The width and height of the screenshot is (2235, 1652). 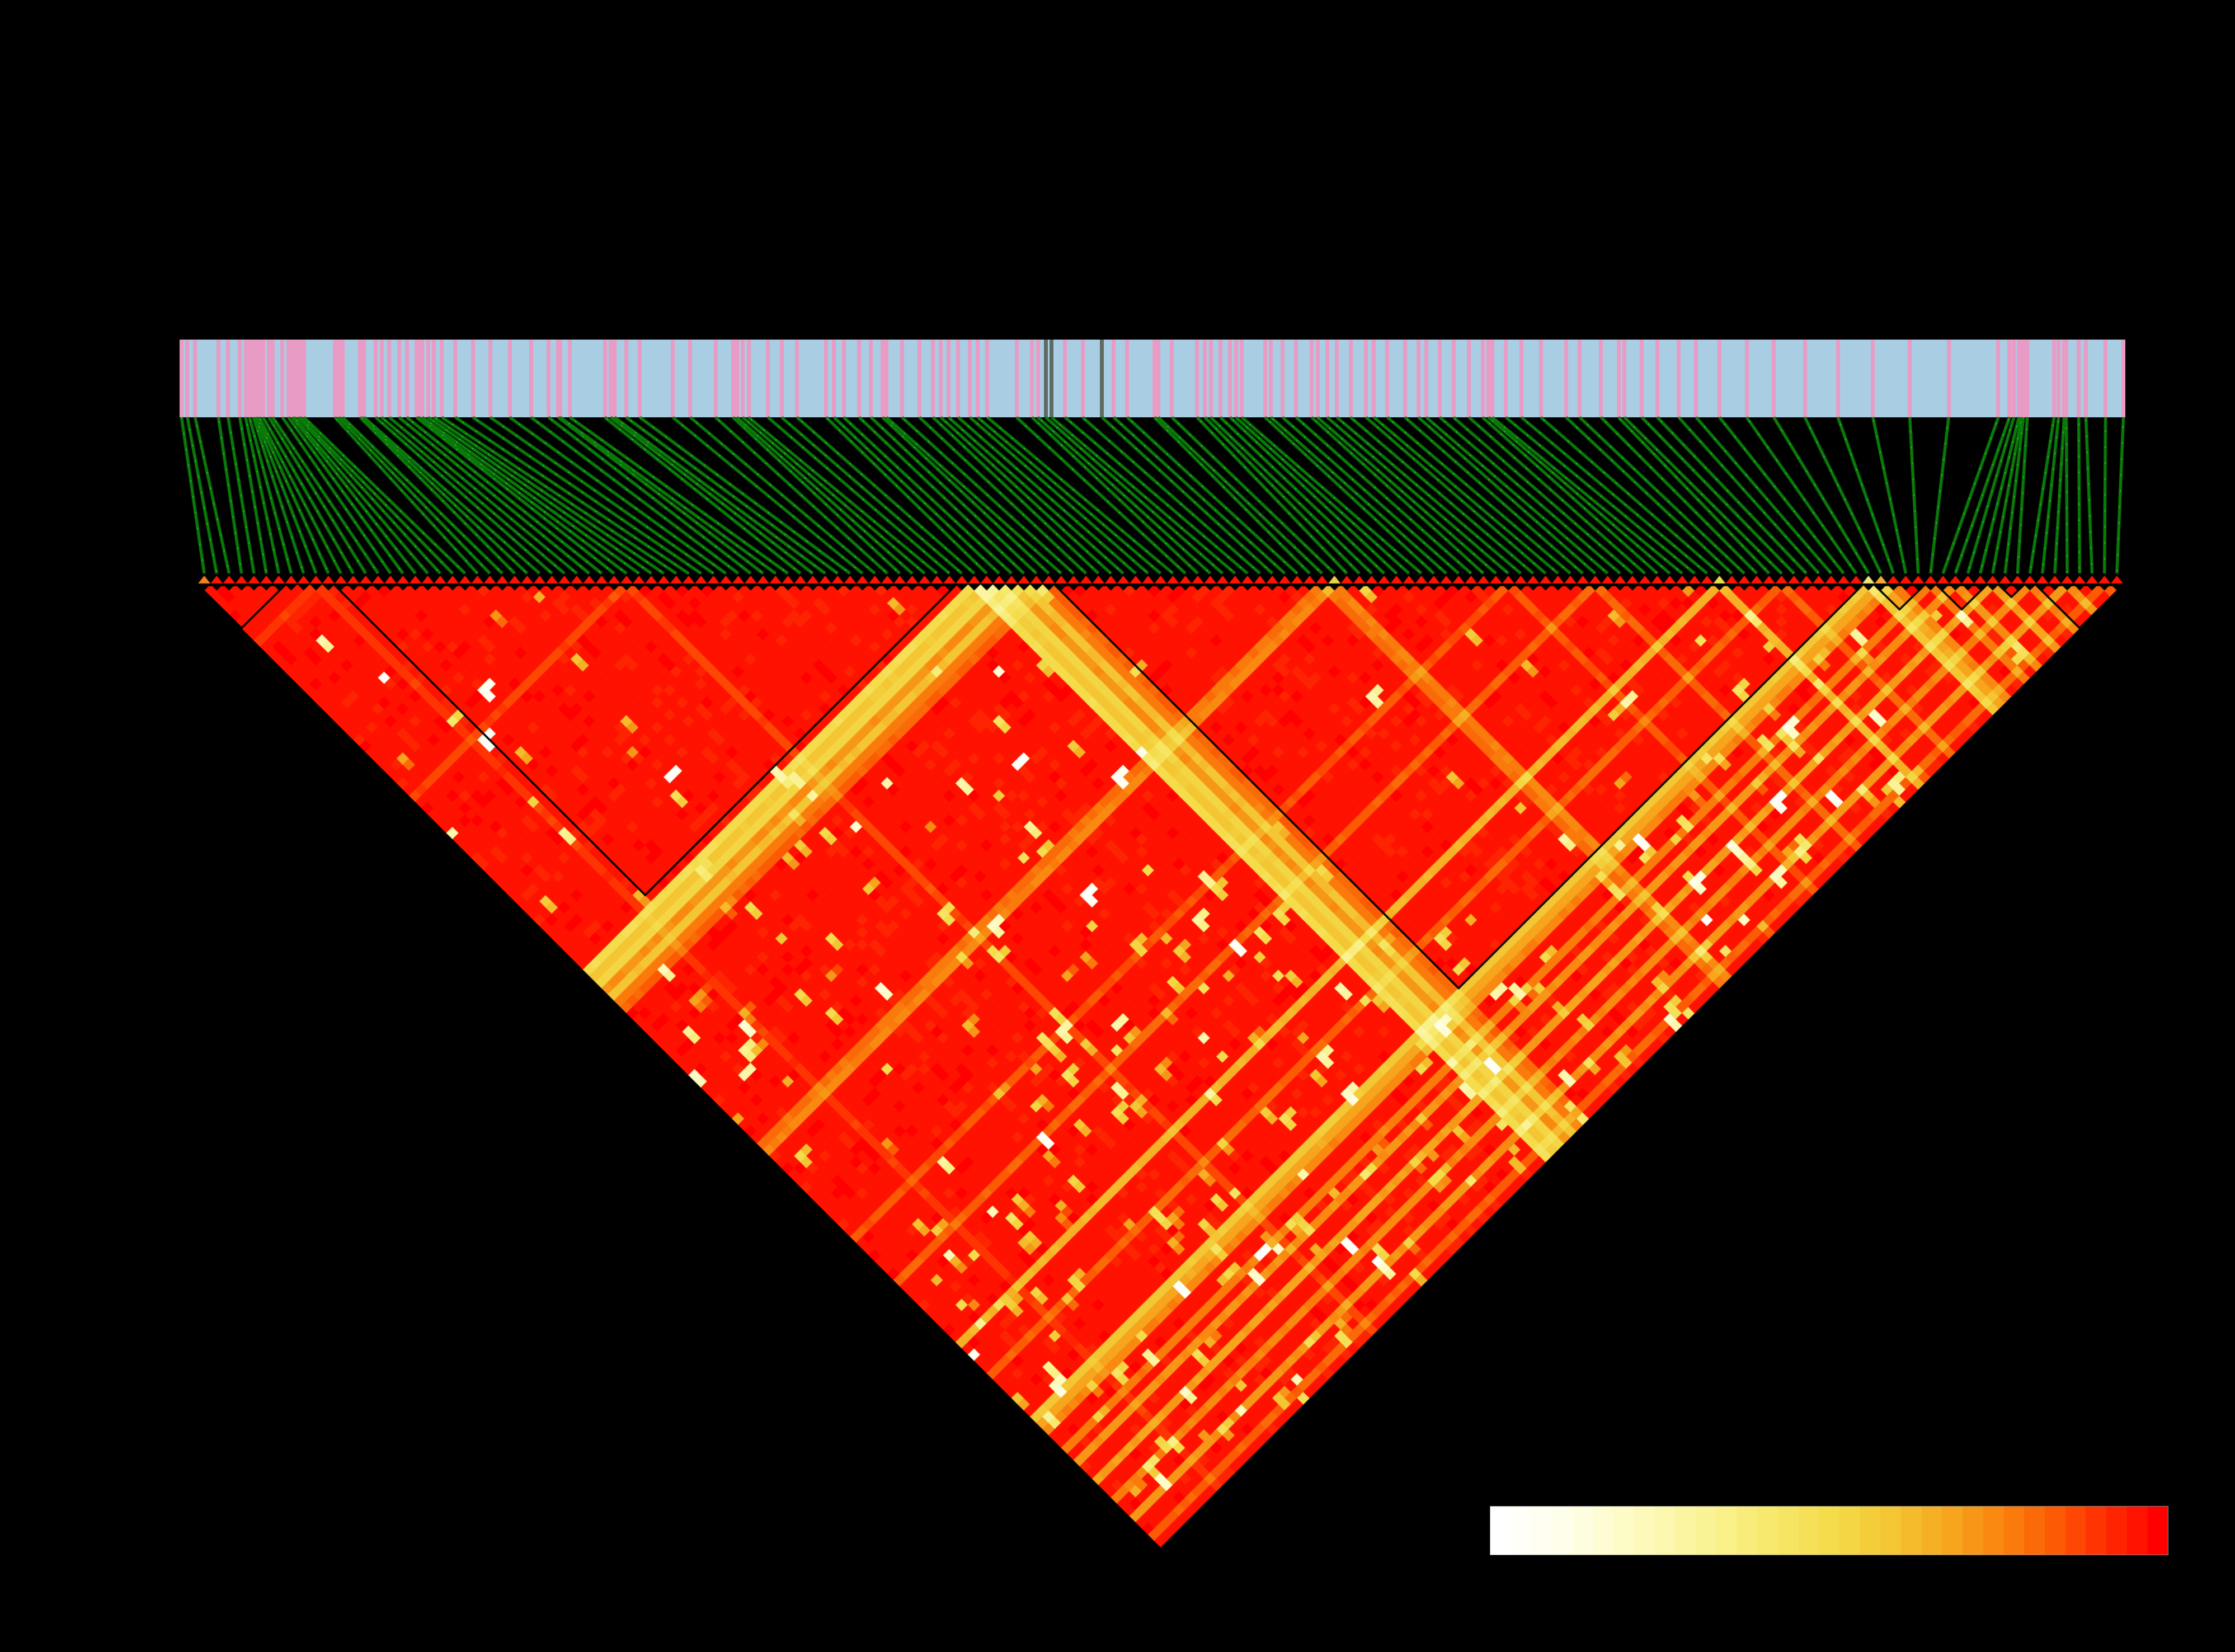 I want to click on color-key-legend, so click(x=1829, y=1531).